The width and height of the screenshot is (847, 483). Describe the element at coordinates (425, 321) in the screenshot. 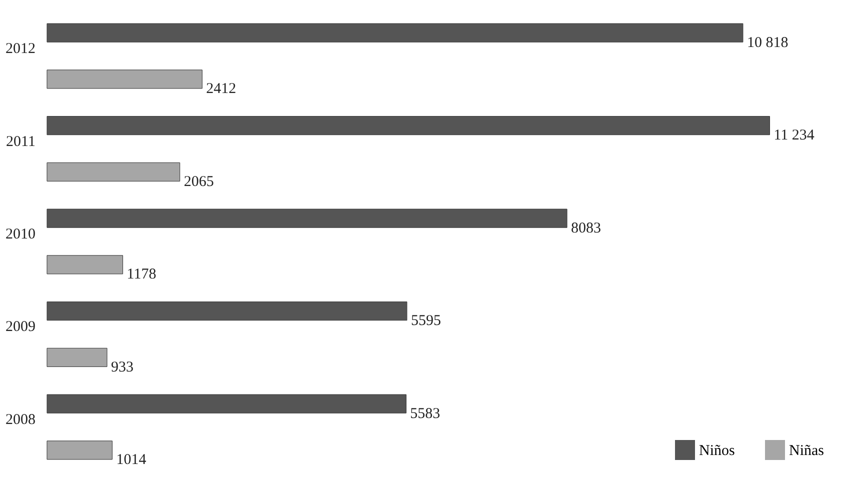

I see `data-label: 5595` at that location.